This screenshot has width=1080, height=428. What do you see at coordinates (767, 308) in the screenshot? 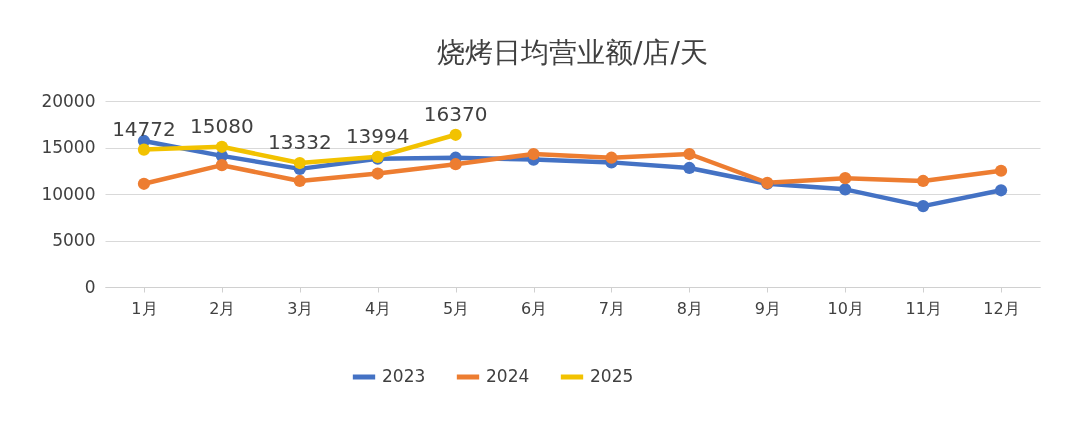
I see `x-tick-label: 9月` at bounding box center [767, 308].